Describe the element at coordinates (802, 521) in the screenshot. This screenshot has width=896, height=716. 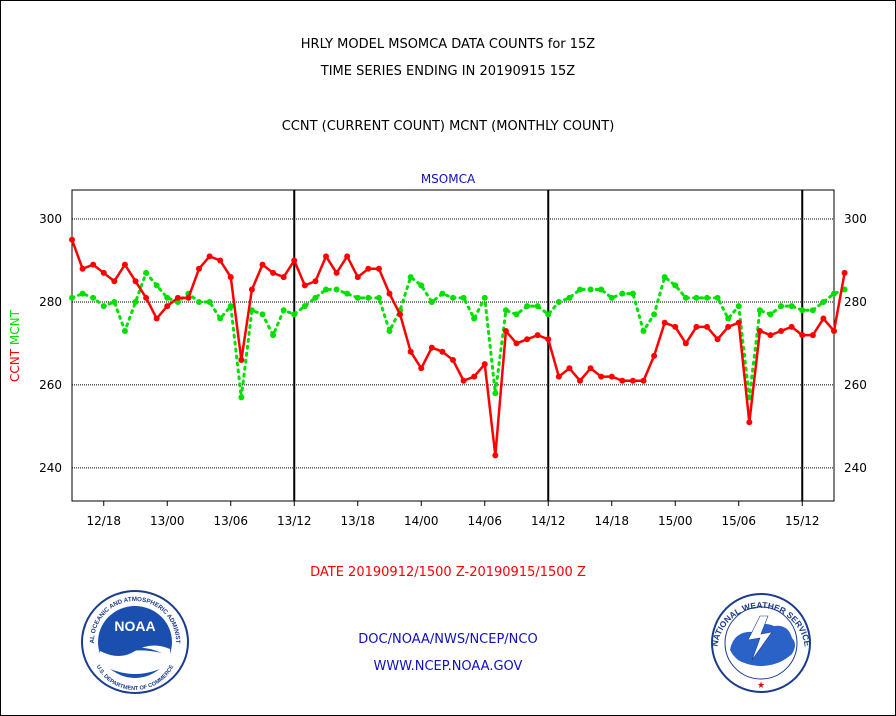
I see `x-tick-label: 15/12` at that location.